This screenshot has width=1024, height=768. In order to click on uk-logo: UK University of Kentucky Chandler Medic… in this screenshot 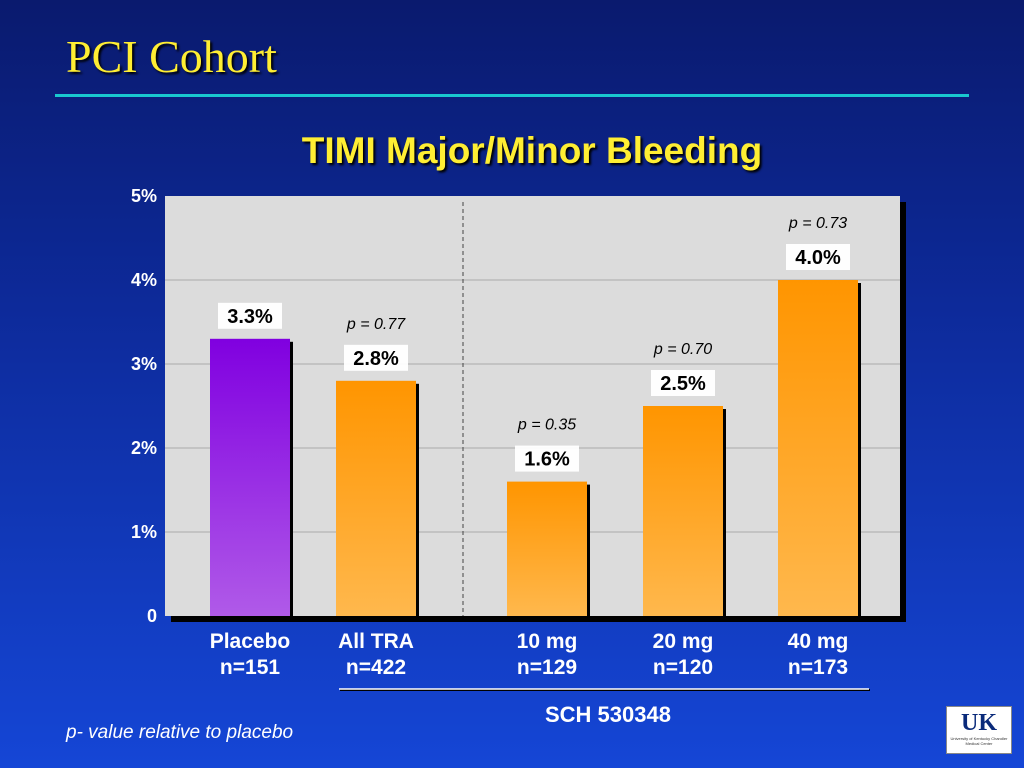, I will do `click(979, 730)`.